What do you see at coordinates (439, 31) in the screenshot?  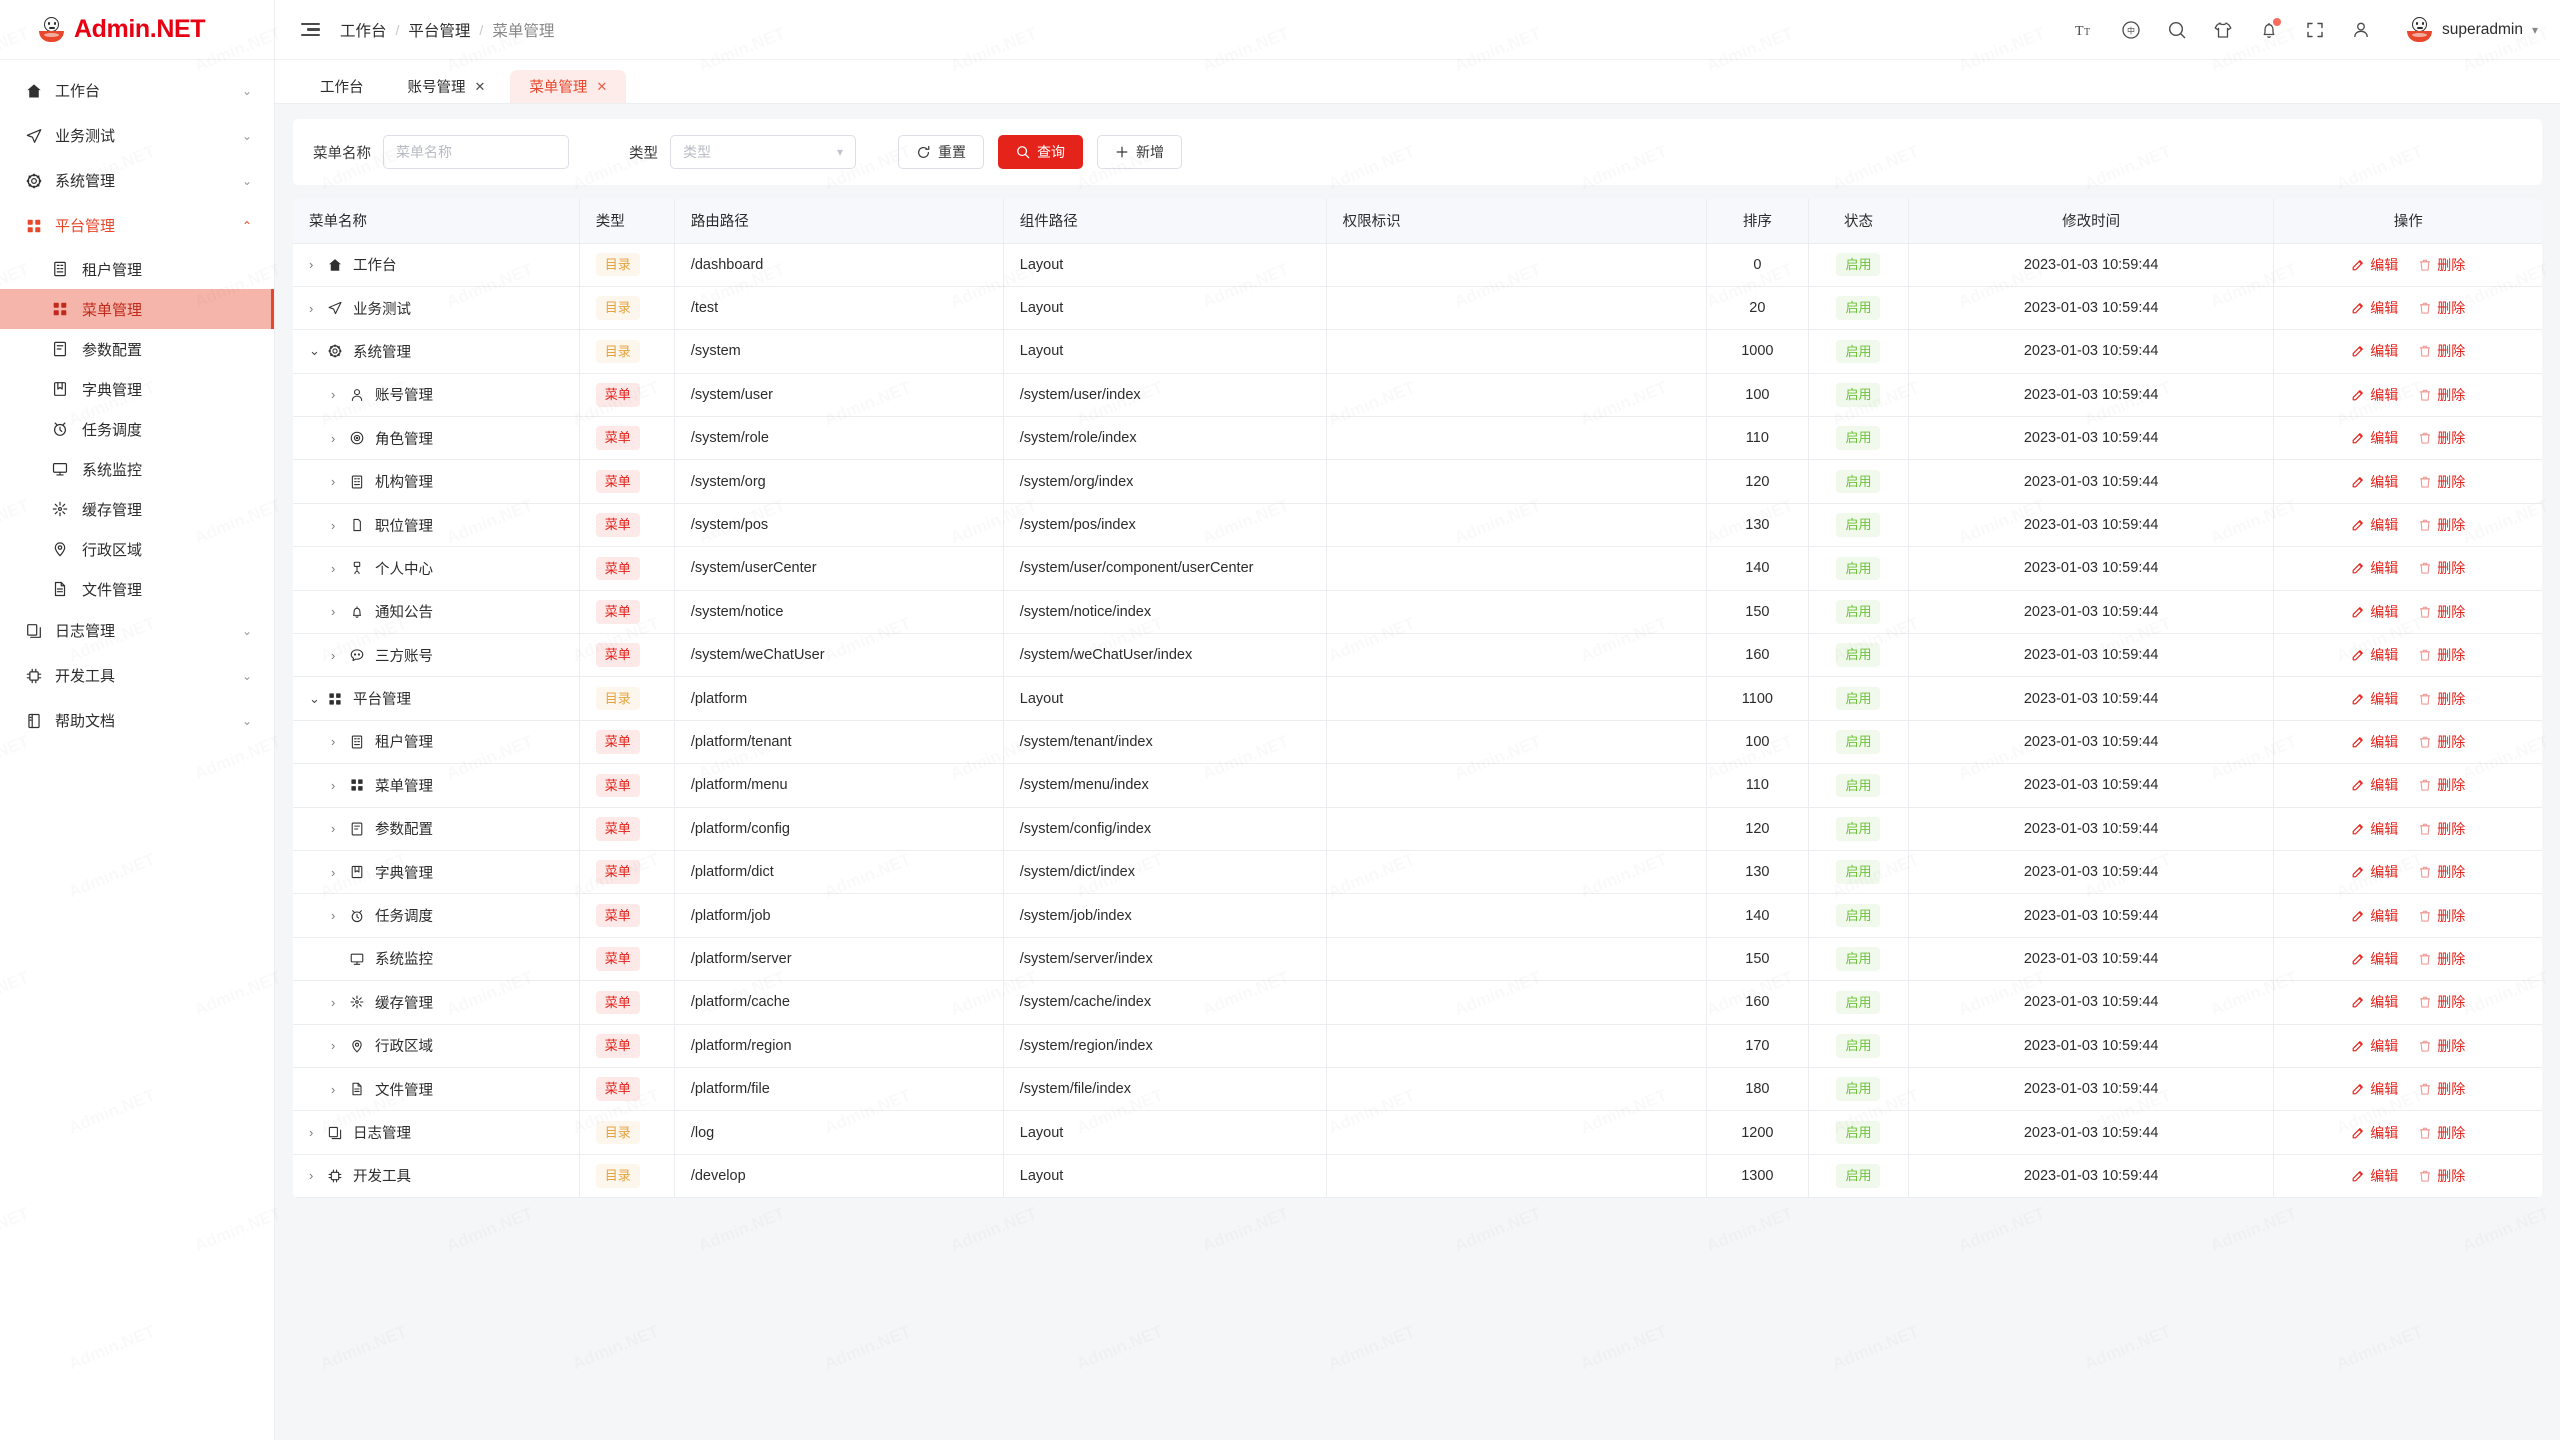 I see `breadcrumb-item-1: 平台管理` at bounding box center [439, 31].